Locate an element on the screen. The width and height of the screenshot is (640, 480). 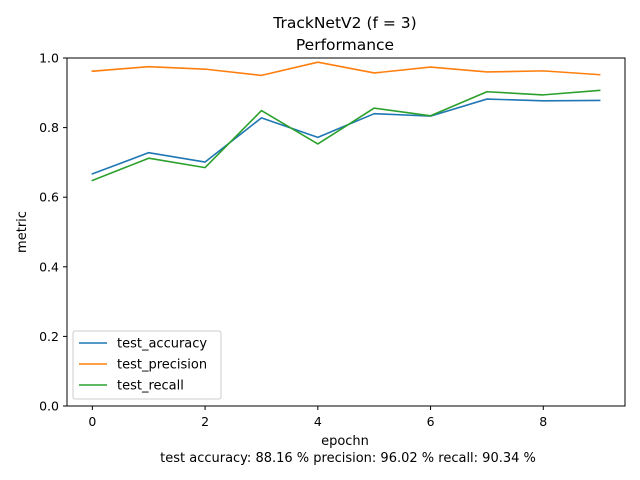
x-axis-label: epochn is located at coordinates (345, 441).